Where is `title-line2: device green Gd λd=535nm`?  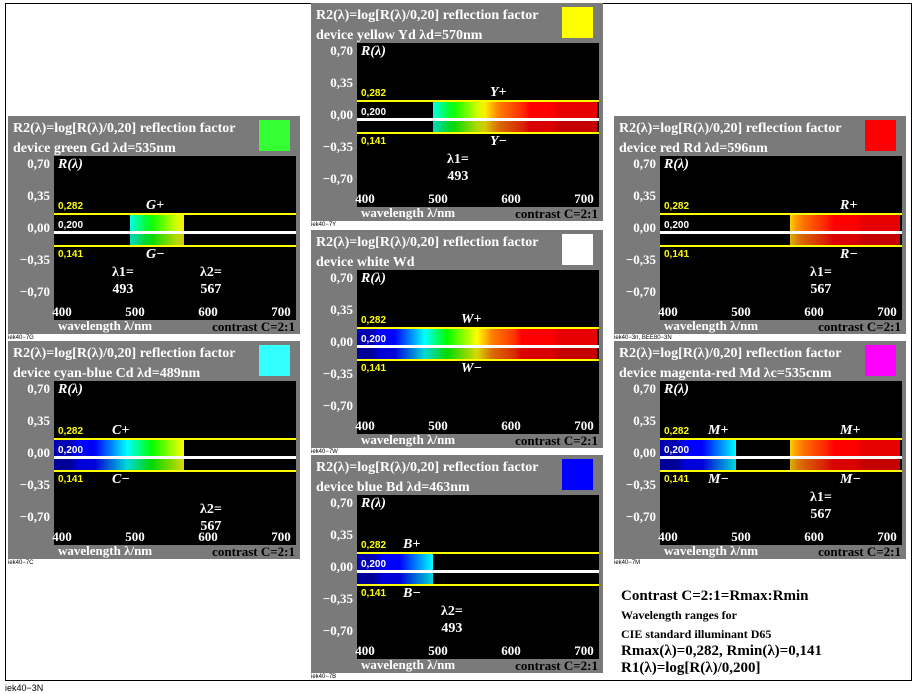
title-line2: device green Gd λd=535nm is located at coordinates (94, 148).